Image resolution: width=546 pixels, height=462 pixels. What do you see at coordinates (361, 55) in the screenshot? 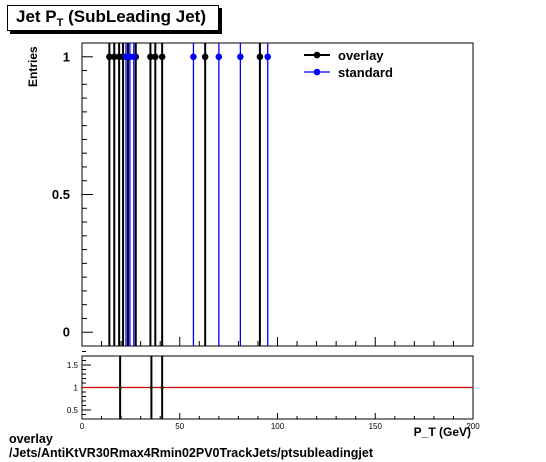
I see `legend-label: overlay` at bounding box center [361, 55].